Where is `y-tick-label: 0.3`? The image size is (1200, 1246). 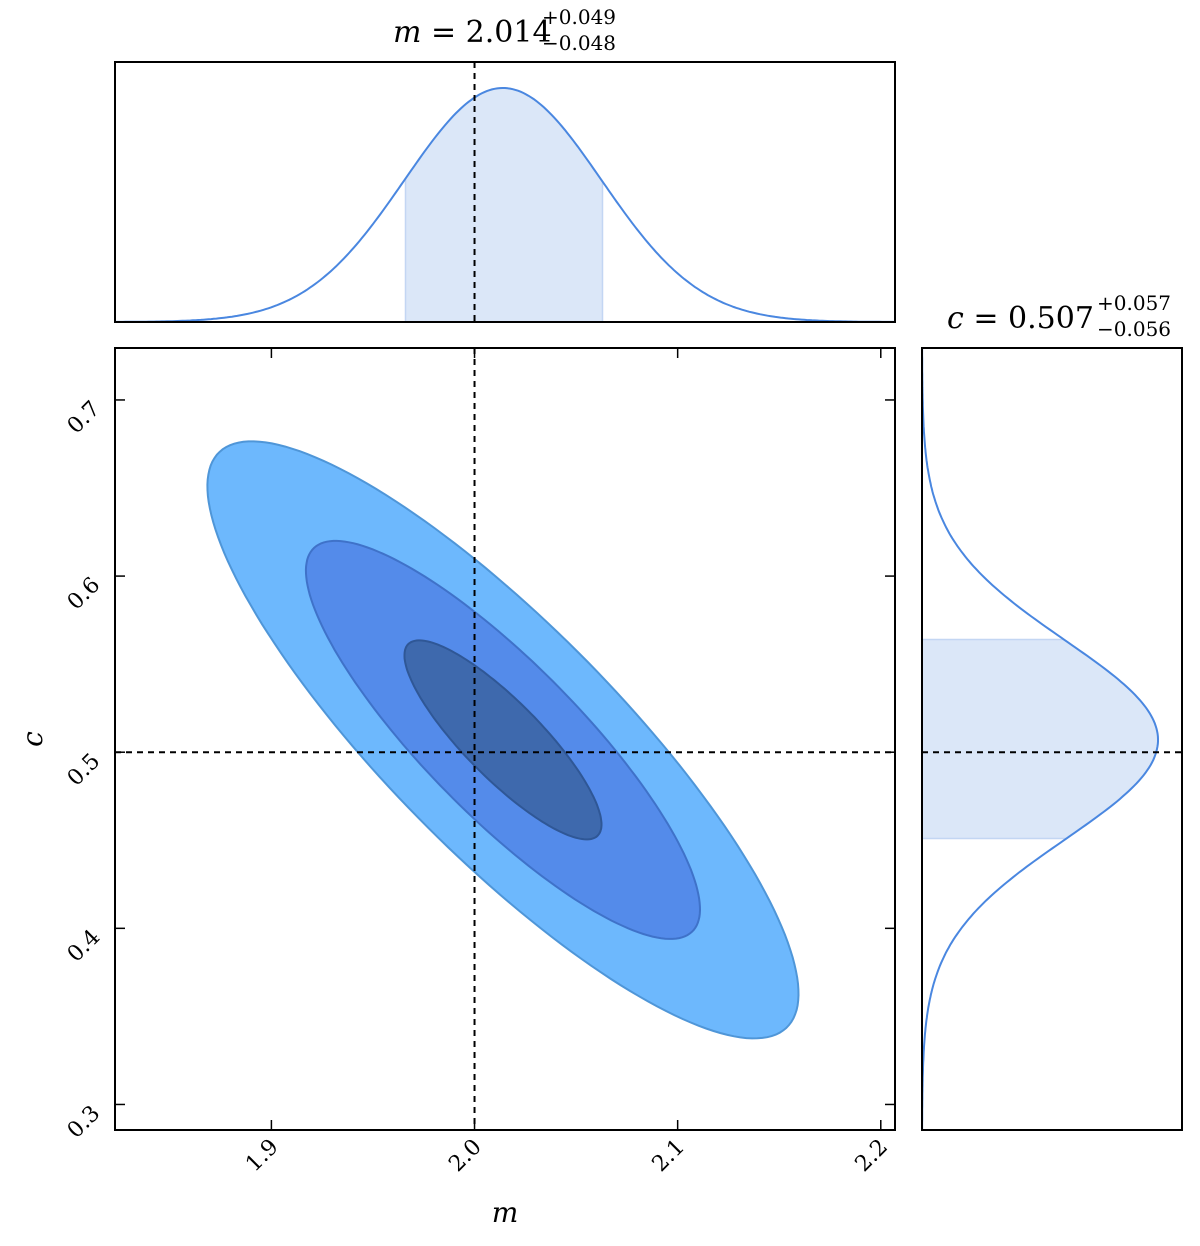 y-tick-label: 0.3 is located at coordinates (84, 1122).